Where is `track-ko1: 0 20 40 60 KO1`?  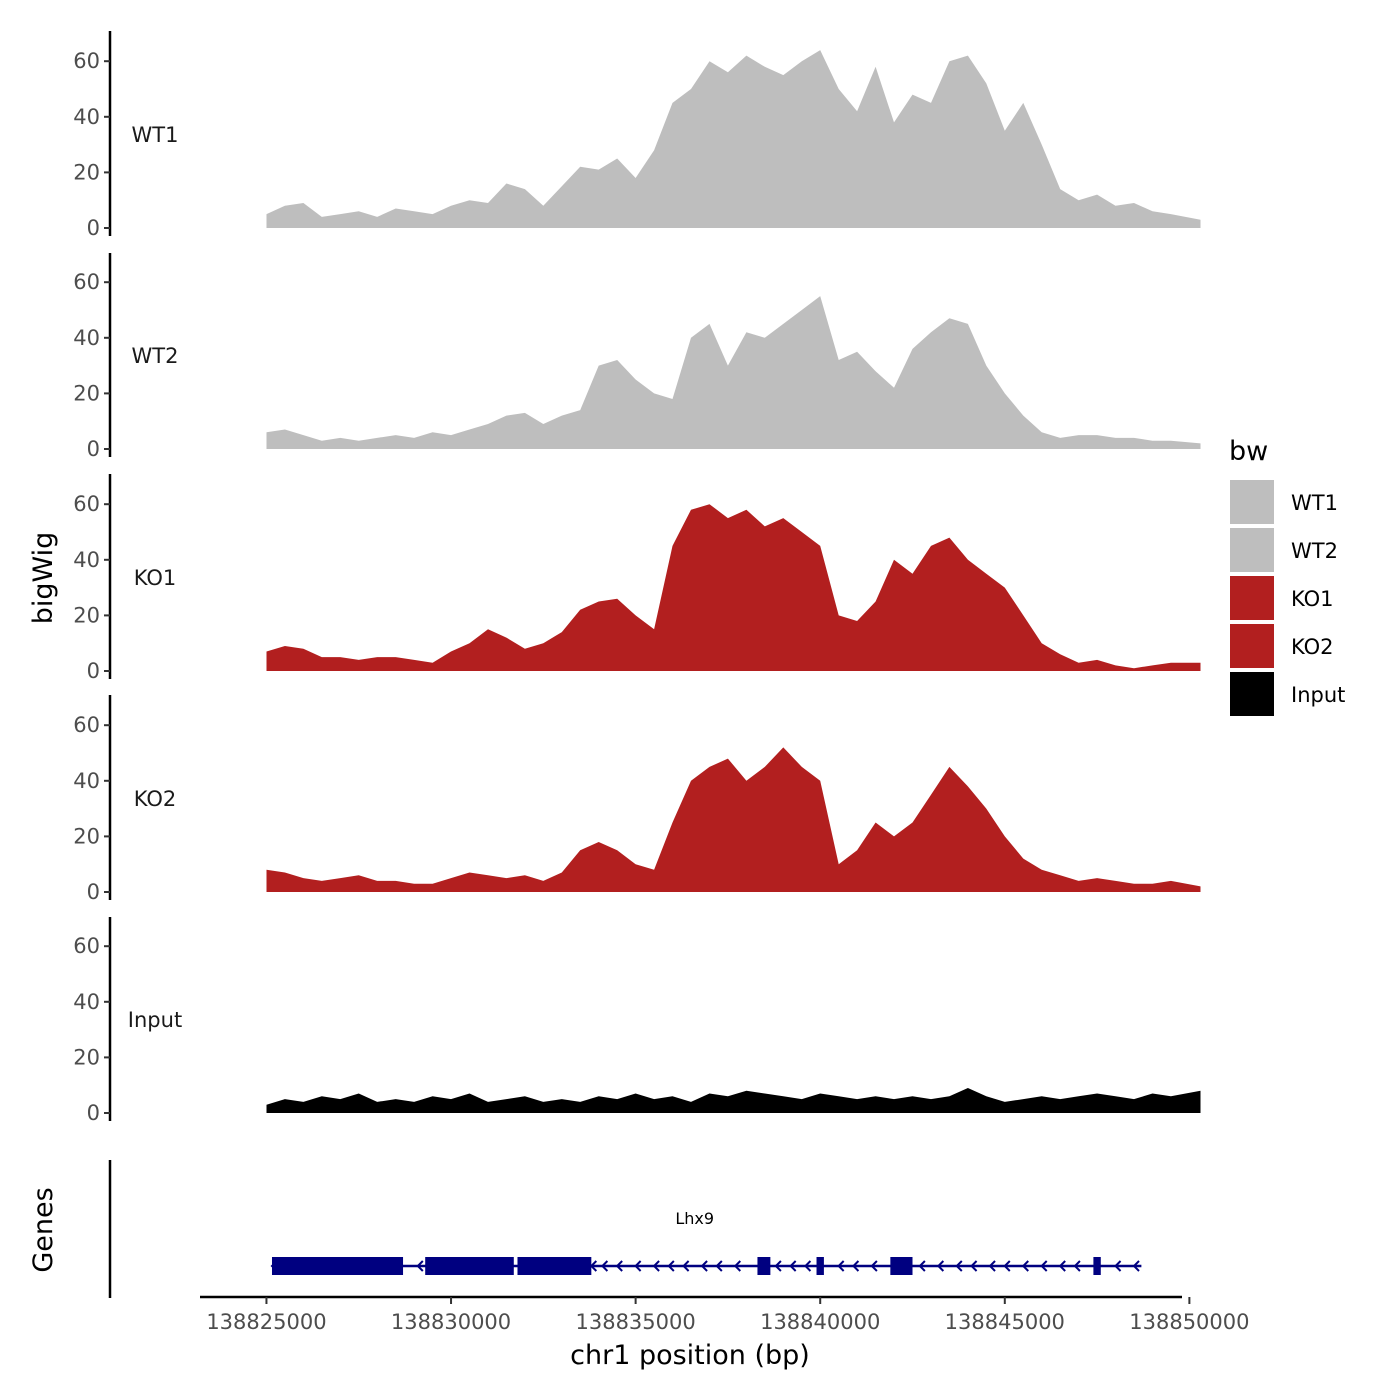 track-ko1: 0 20 40 60 KO1 is located at coordinates (637, 578).